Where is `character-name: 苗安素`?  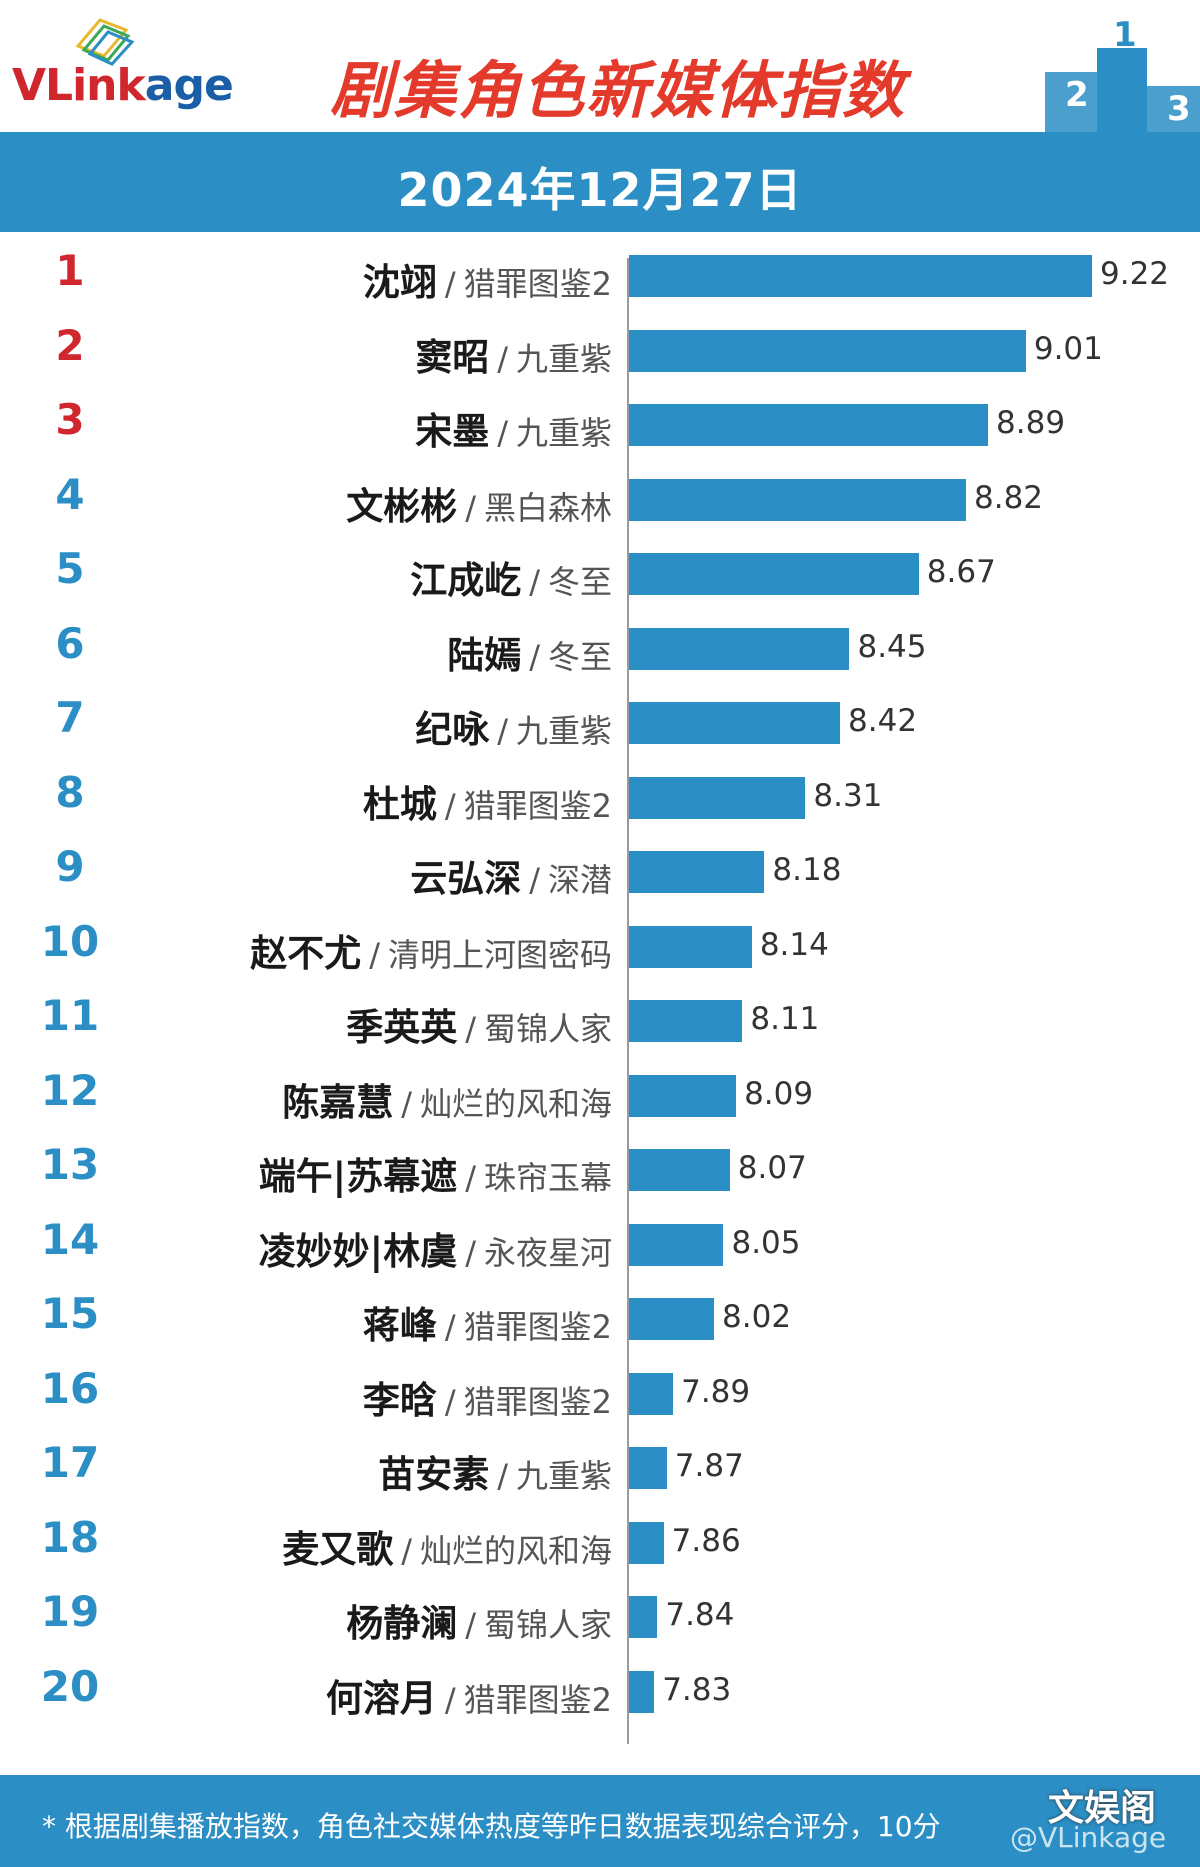
character-name: 苗安素 is located at coordinates (434, 1474).